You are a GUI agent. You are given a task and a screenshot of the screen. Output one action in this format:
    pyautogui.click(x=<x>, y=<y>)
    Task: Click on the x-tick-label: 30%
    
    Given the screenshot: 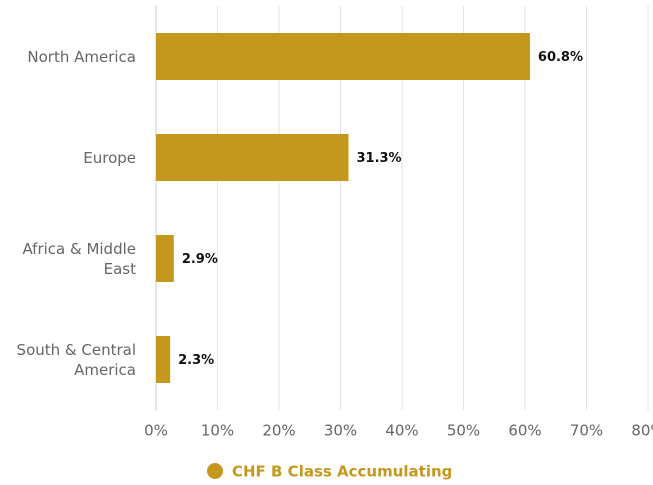 What is the action you would take?
    pyautogui.click(x=340, y=431)
    